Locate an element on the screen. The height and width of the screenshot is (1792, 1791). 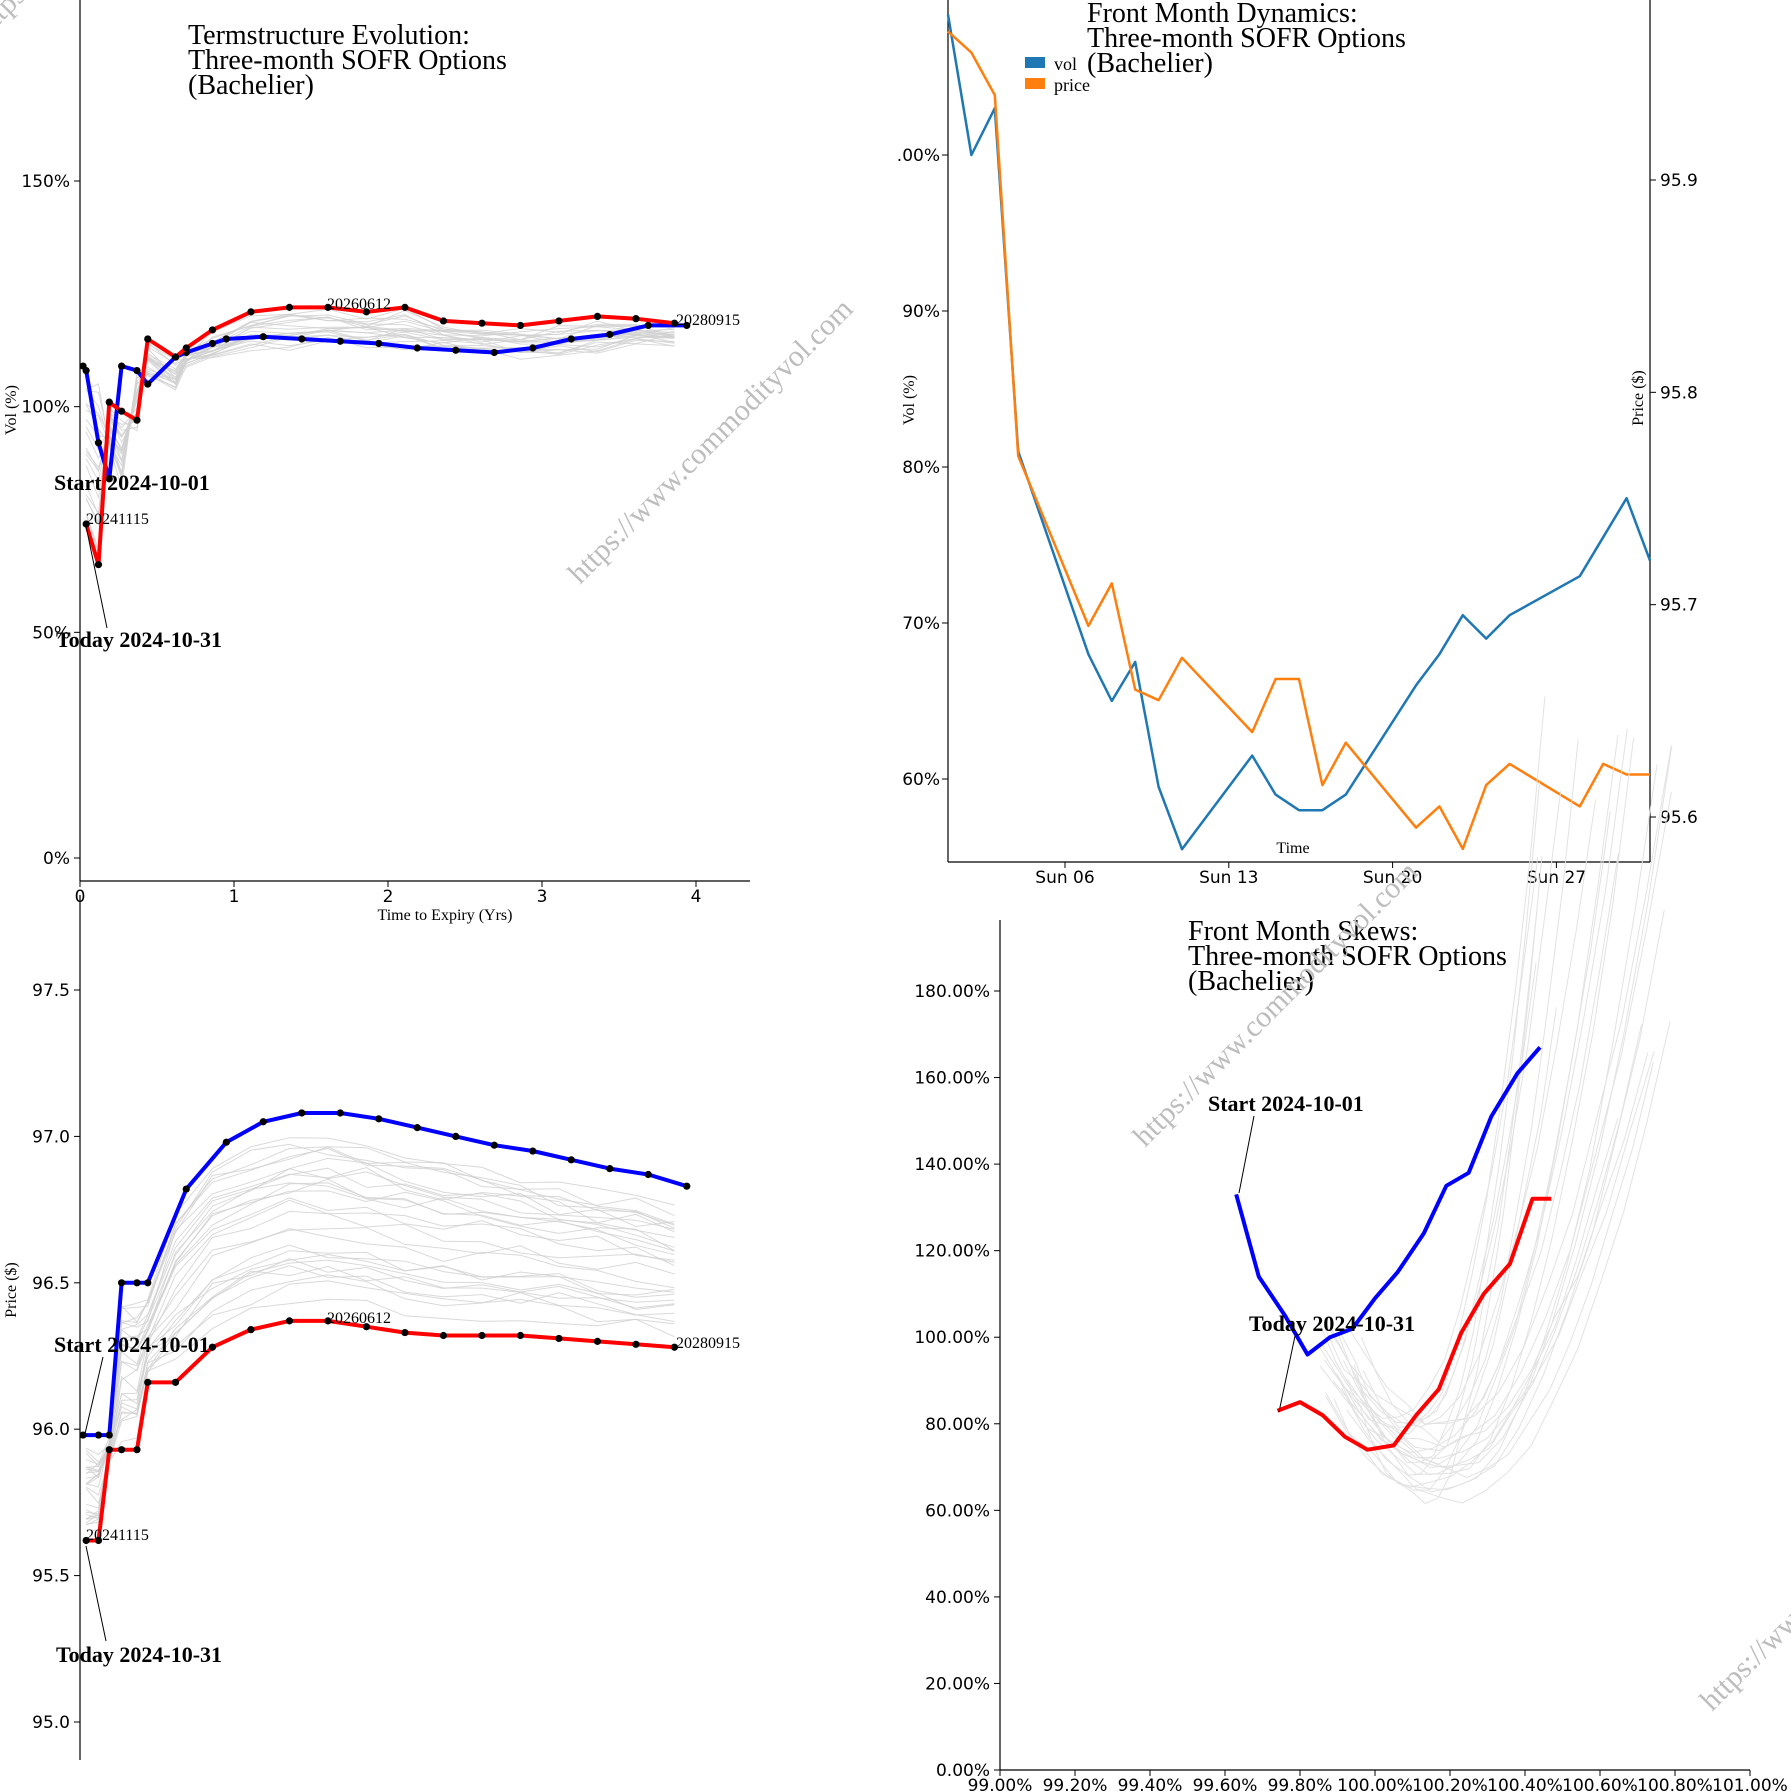
dyn-title-line-3: (Bachelier) is located at coordinates (1150, 63).